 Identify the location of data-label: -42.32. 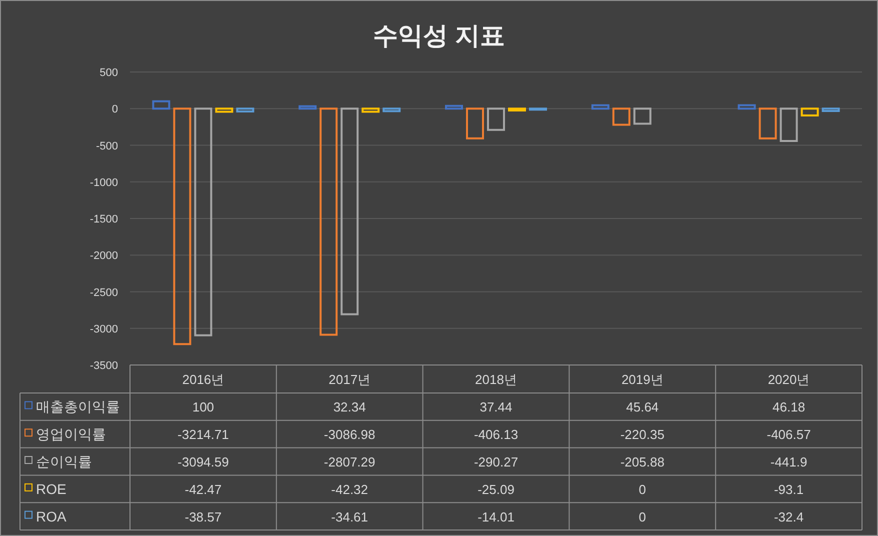
(349, 489).